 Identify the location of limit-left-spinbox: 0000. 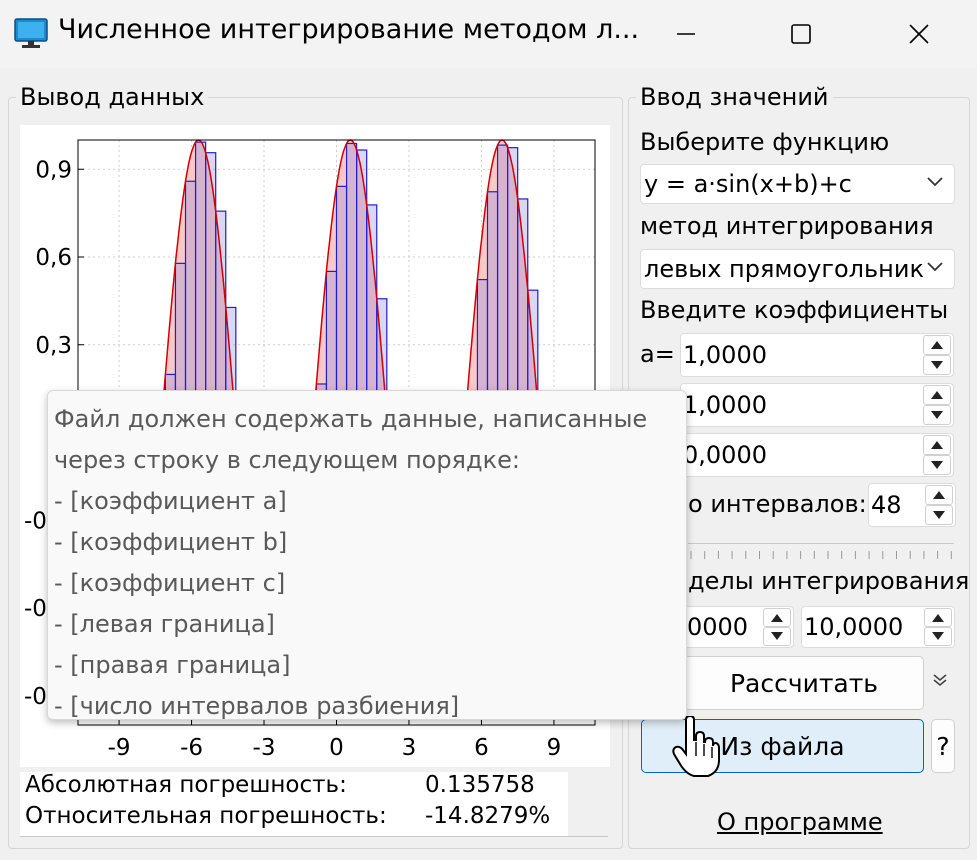
(739, 627).